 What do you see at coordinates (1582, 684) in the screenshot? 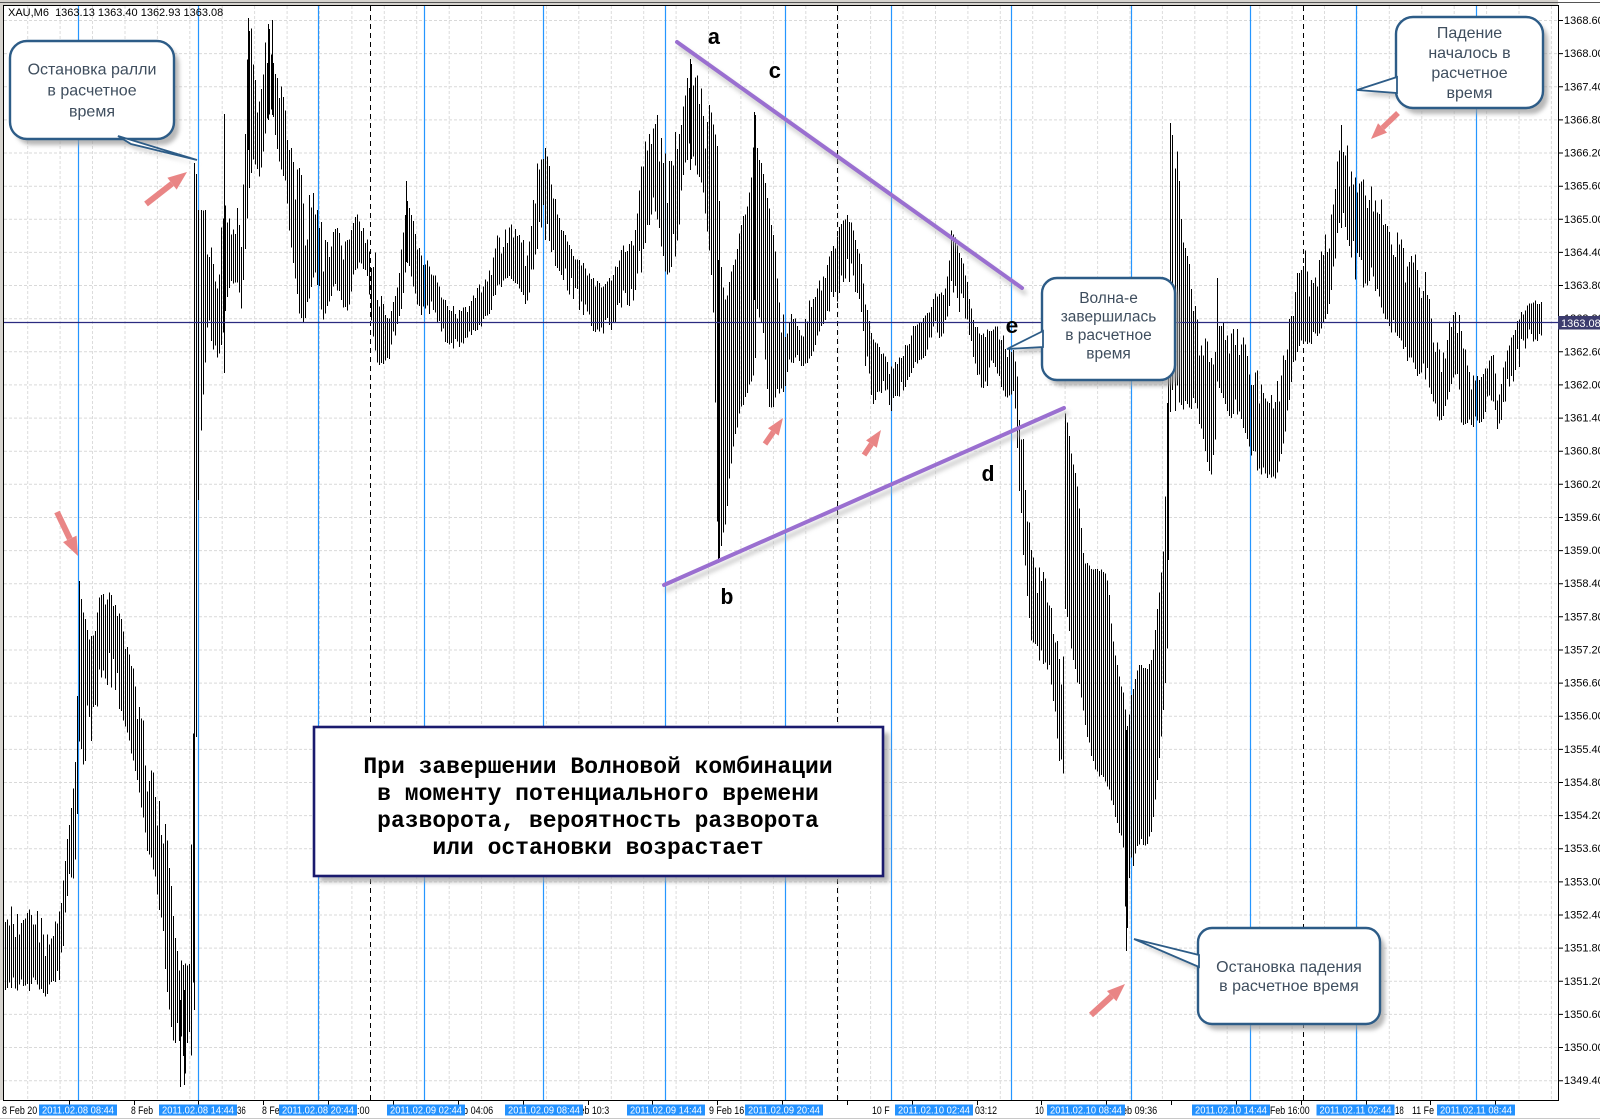
I see `svg-text: 1356.60` at bounding box center [1582, 684].